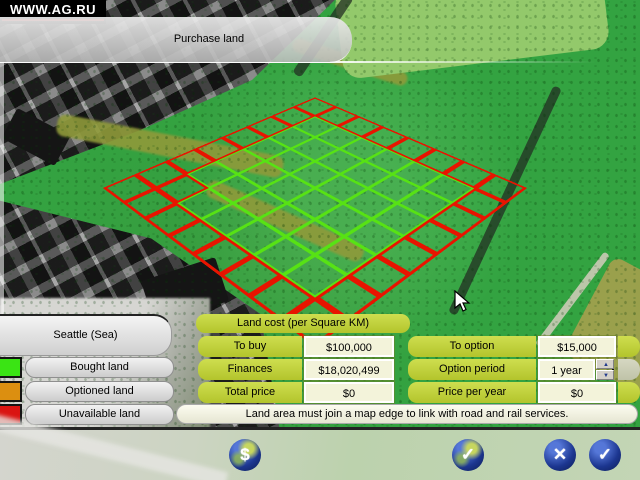 The width and height of the screenshot is (640, 480). I want to click on legend-row-unavailable: Unavailable land, so click(89, 414).